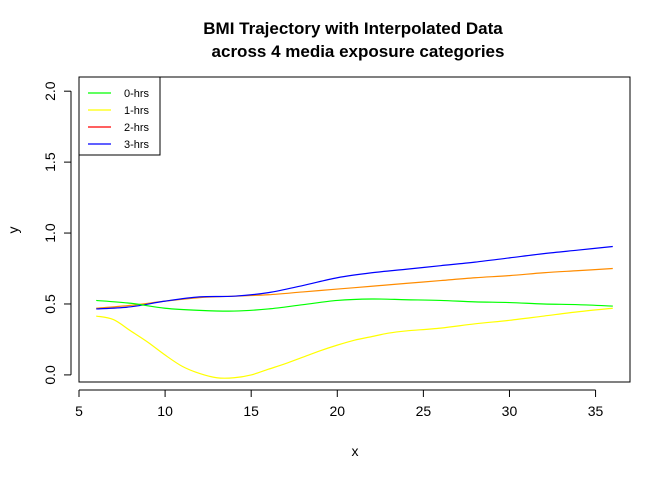 The height and width of the screenshot is (480, 672). Describe the element at coordinates (50, 304) in the screenshot. I see `y-tick-label: 0.5` at that location.